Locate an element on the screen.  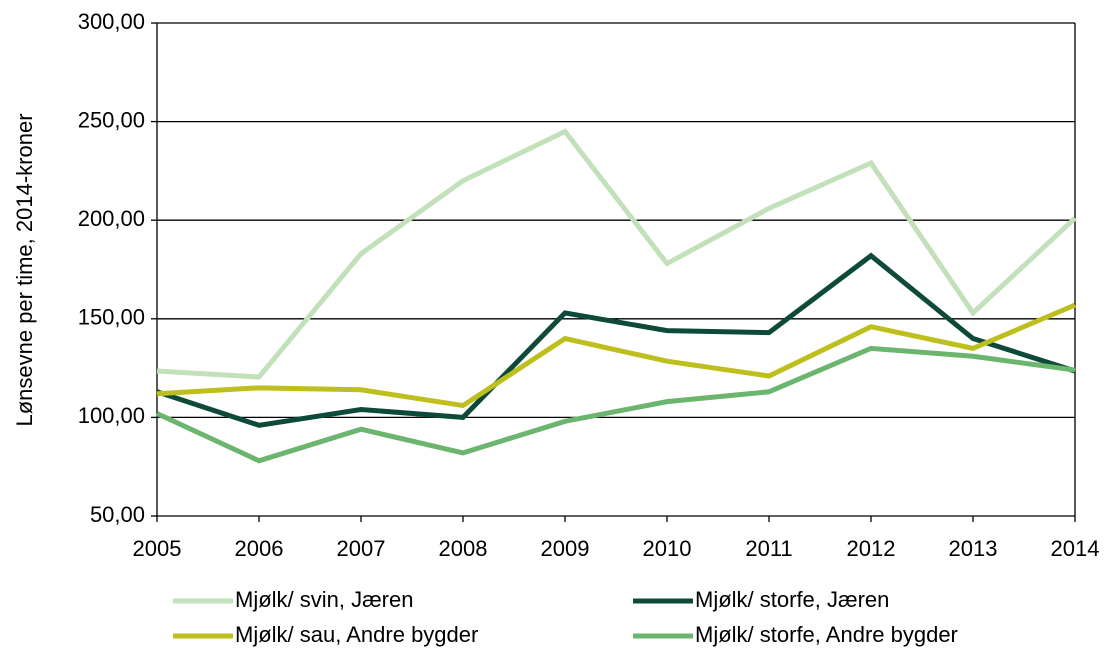
x-tick-label: 2011 is located at coordinates (768, 548).